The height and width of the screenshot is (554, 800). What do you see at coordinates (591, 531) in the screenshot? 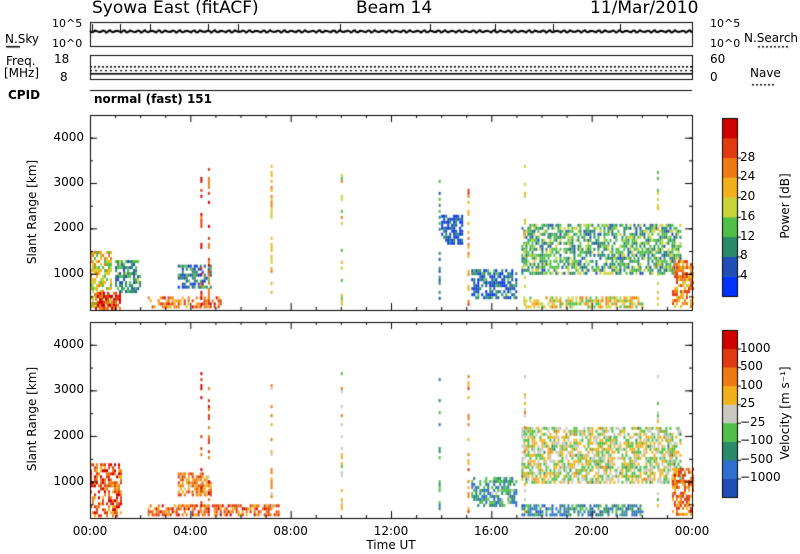
I see `x-tick-label: 20:00` at bounding box center [591, 531].